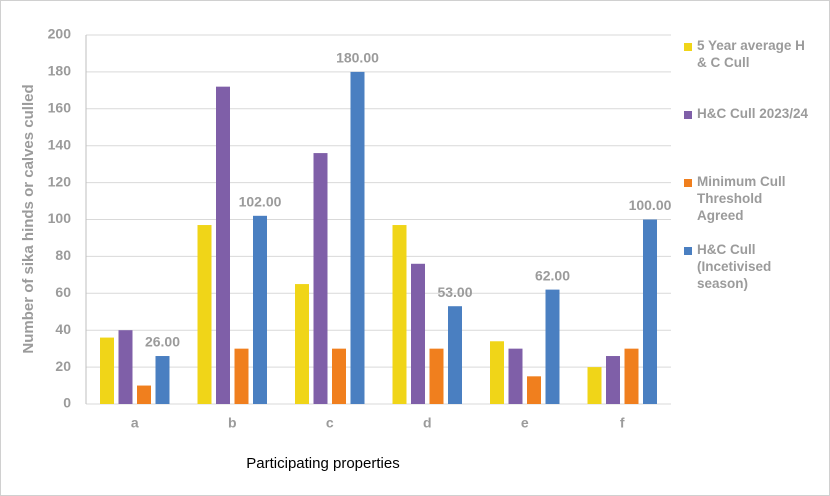 The height and width of the screenshot is (496, 830). What do you see at coordinates (741, 198) in the screenshot?
I see `legend-label: Minimum Cull Threshold Agreed` at bounding box center [741, 198].